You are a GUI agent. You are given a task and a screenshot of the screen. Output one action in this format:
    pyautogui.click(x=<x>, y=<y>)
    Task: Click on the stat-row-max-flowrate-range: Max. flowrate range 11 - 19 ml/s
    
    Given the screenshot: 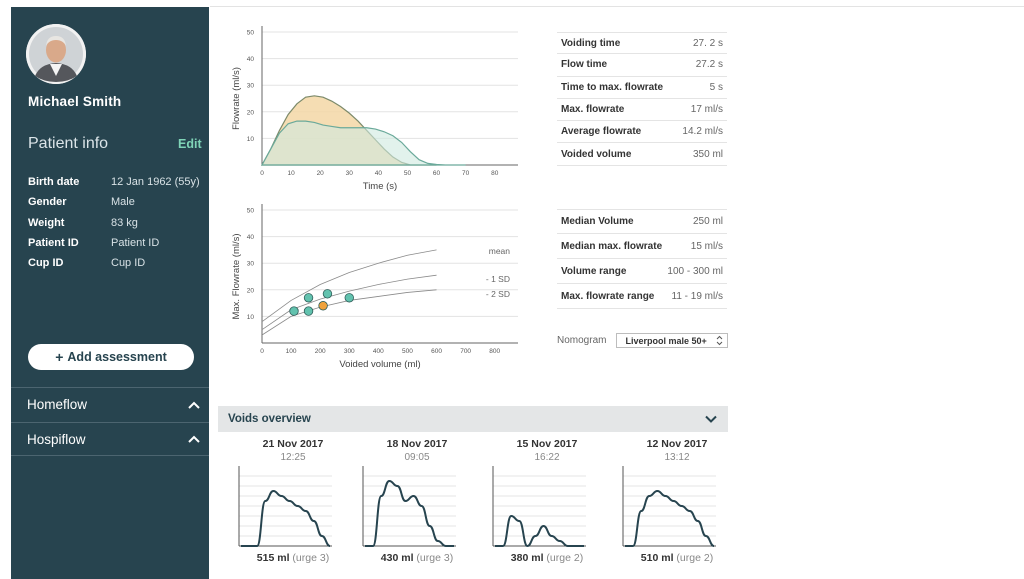 What is the action you would take?
    pyautogui.click(x=642, y=296)
    